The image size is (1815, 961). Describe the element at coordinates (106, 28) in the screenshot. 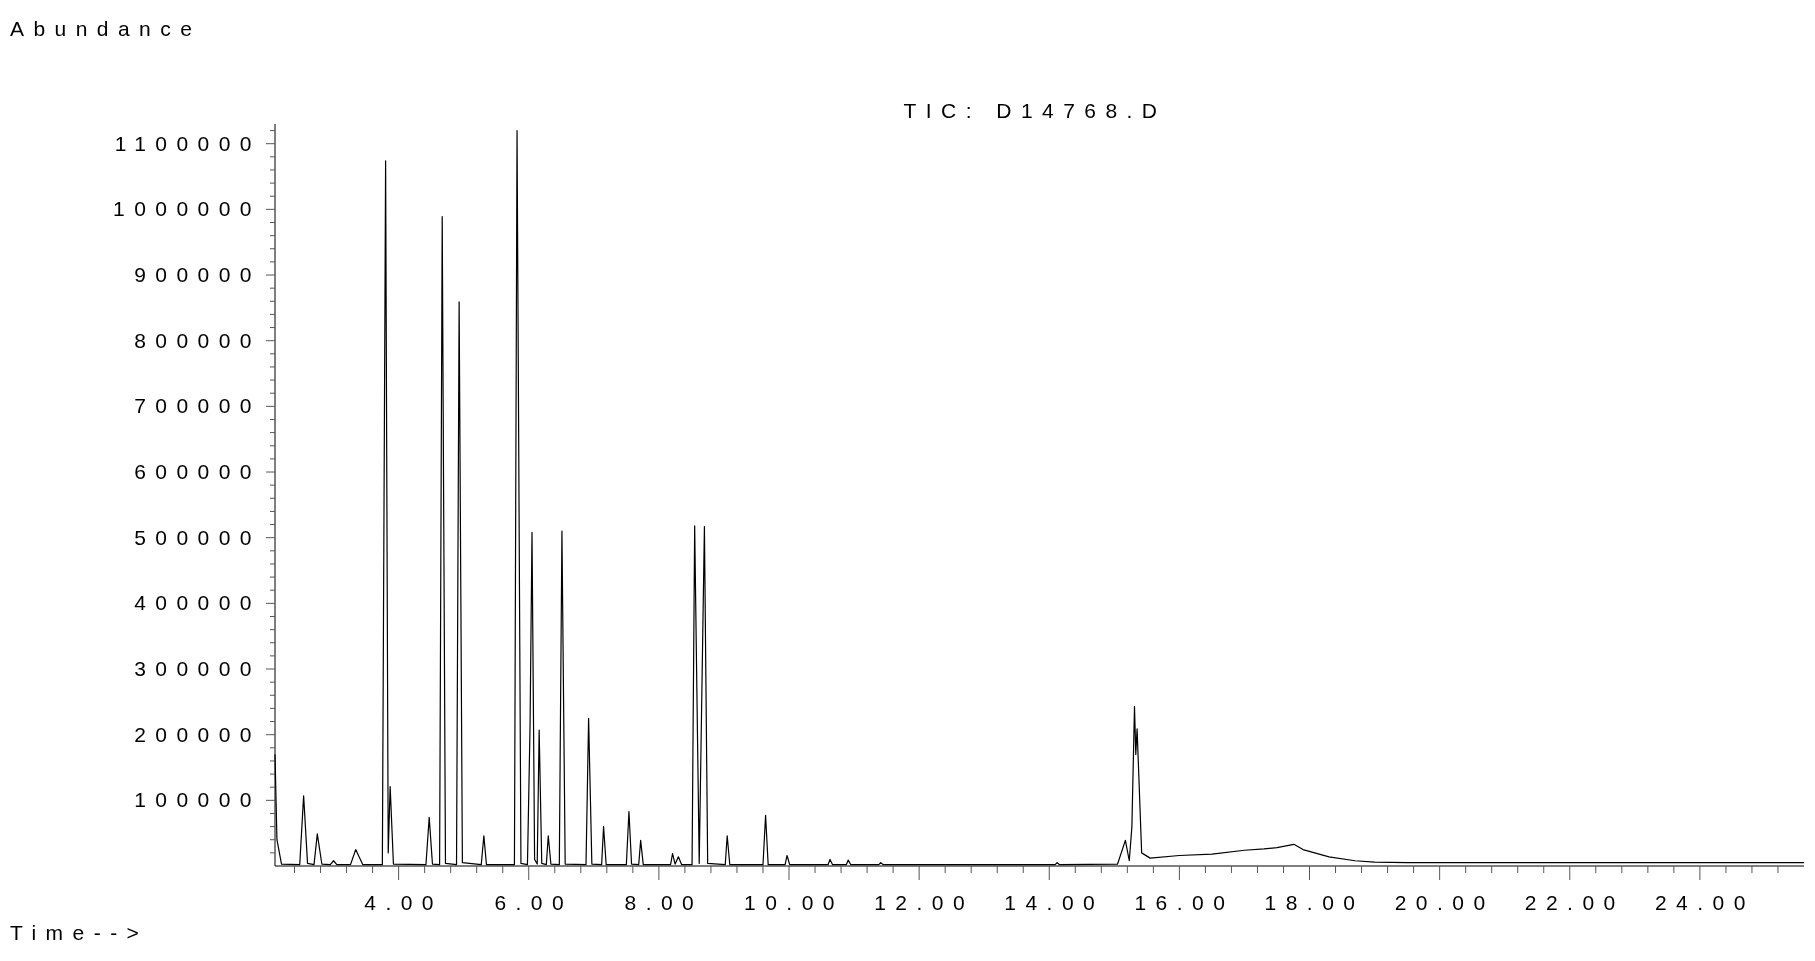

I see `y-axis-title: Abundance` at that location.